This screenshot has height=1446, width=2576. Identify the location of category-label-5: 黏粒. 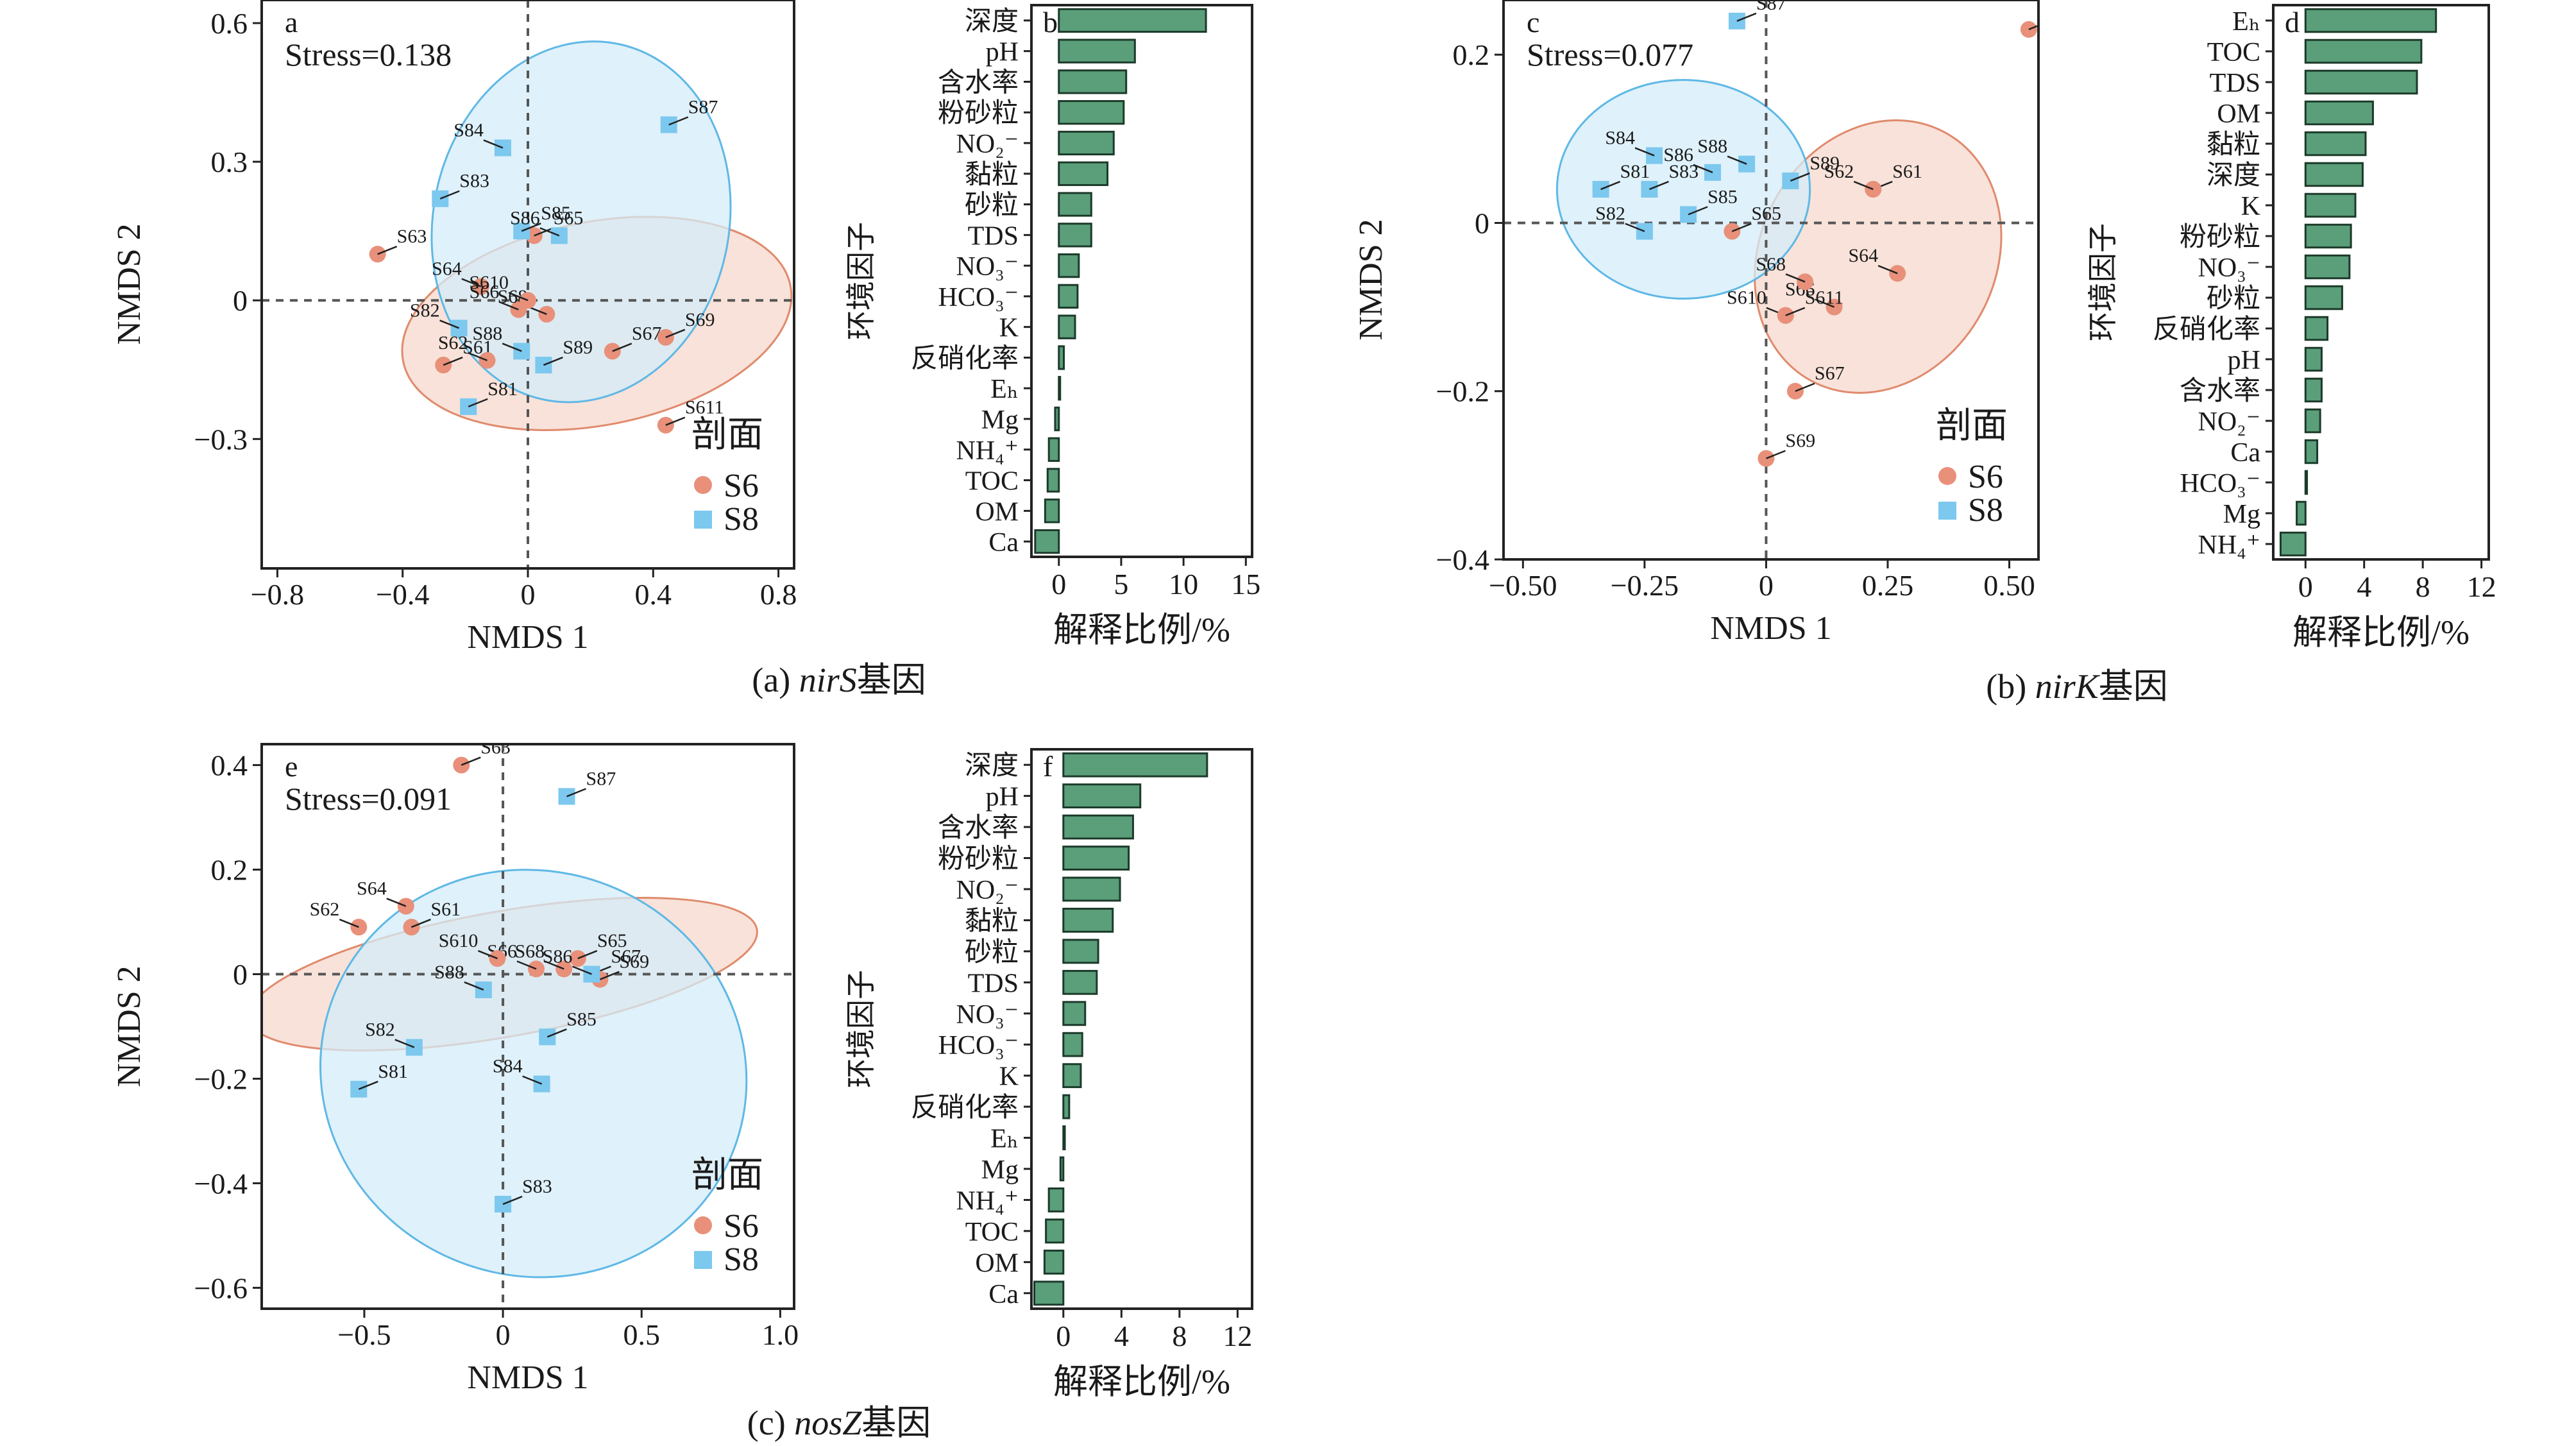
(992, 921).